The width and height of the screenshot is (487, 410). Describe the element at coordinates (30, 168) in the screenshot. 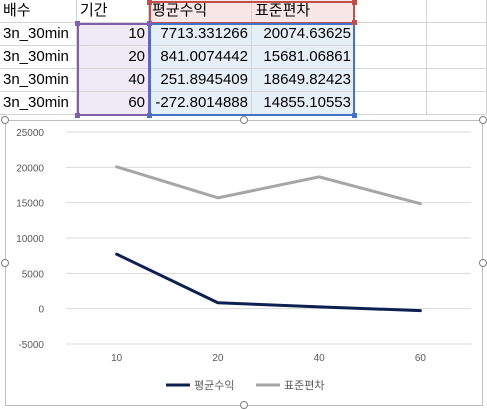

I see `y-tick-label: 20000` at that location.